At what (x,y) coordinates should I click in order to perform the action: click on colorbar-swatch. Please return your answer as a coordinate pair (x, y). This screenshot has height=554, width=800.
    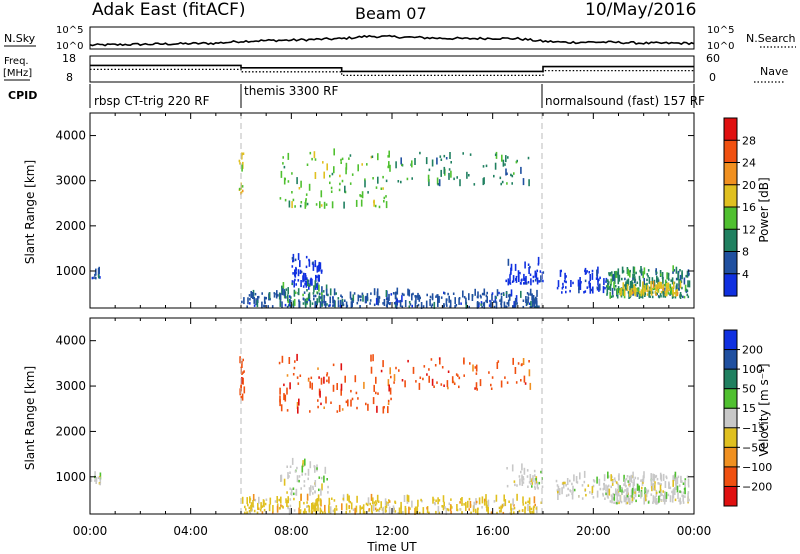
    Looking at the image, I should click on (730, 129).